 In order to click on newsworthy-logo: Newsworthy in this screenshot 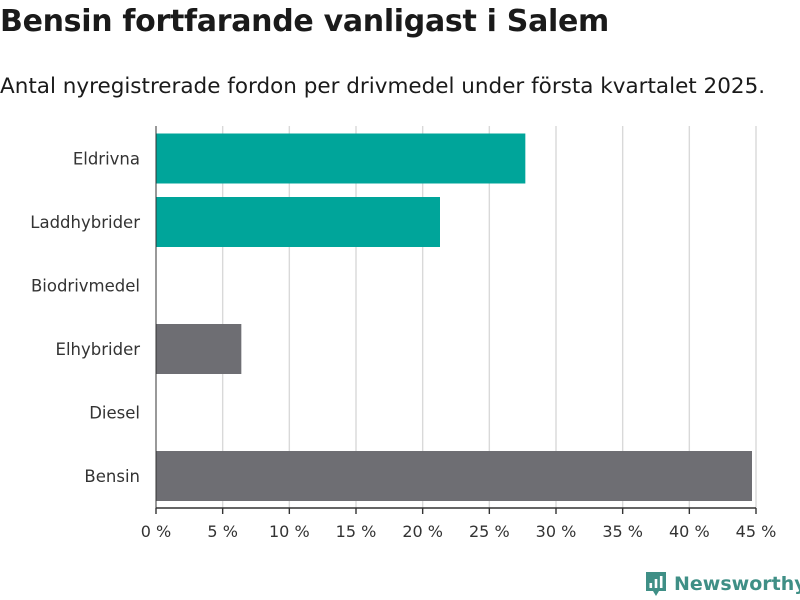, I will do `click(722, 584)`.